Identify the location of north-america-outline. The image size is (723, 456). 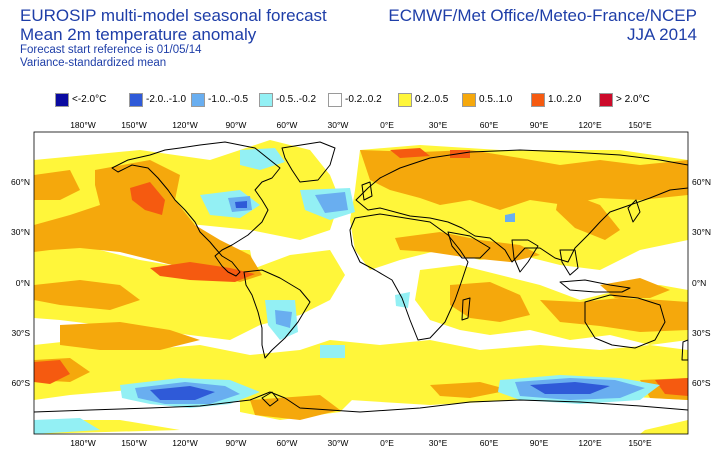
(196, 209).